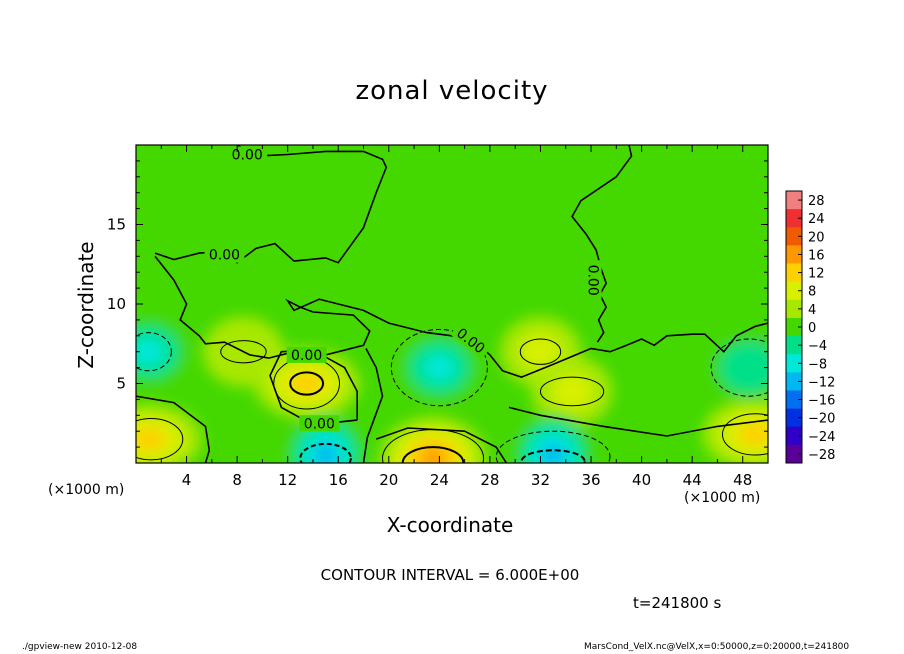 Image resolution: width=904 pixels, height=654 pixels. What do you see at coordinates (116, 304) in the screenshot?
I see `y-tick-label-1: 10` at bounding box center [116, 304].